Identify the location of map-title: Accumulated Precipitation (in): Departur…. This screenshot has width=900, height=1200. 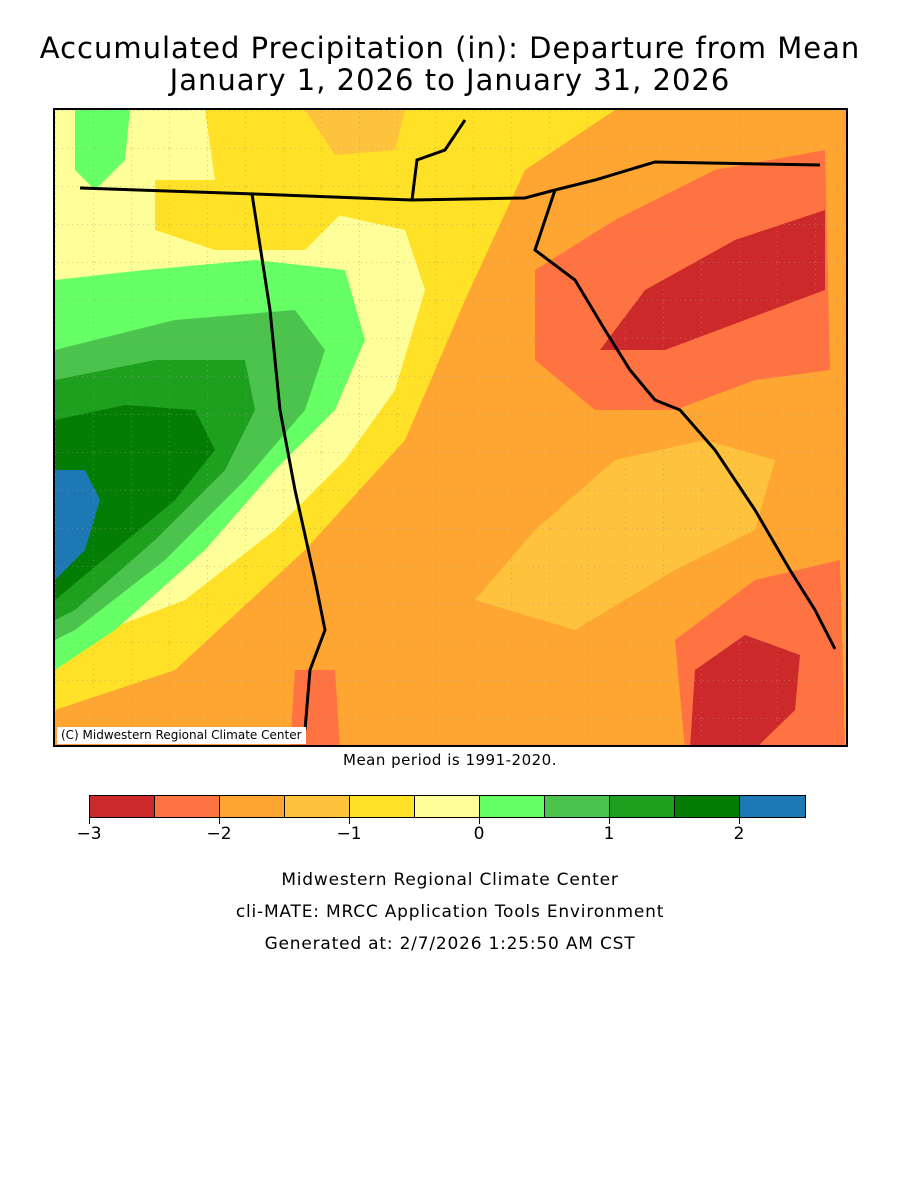
(450, 48).